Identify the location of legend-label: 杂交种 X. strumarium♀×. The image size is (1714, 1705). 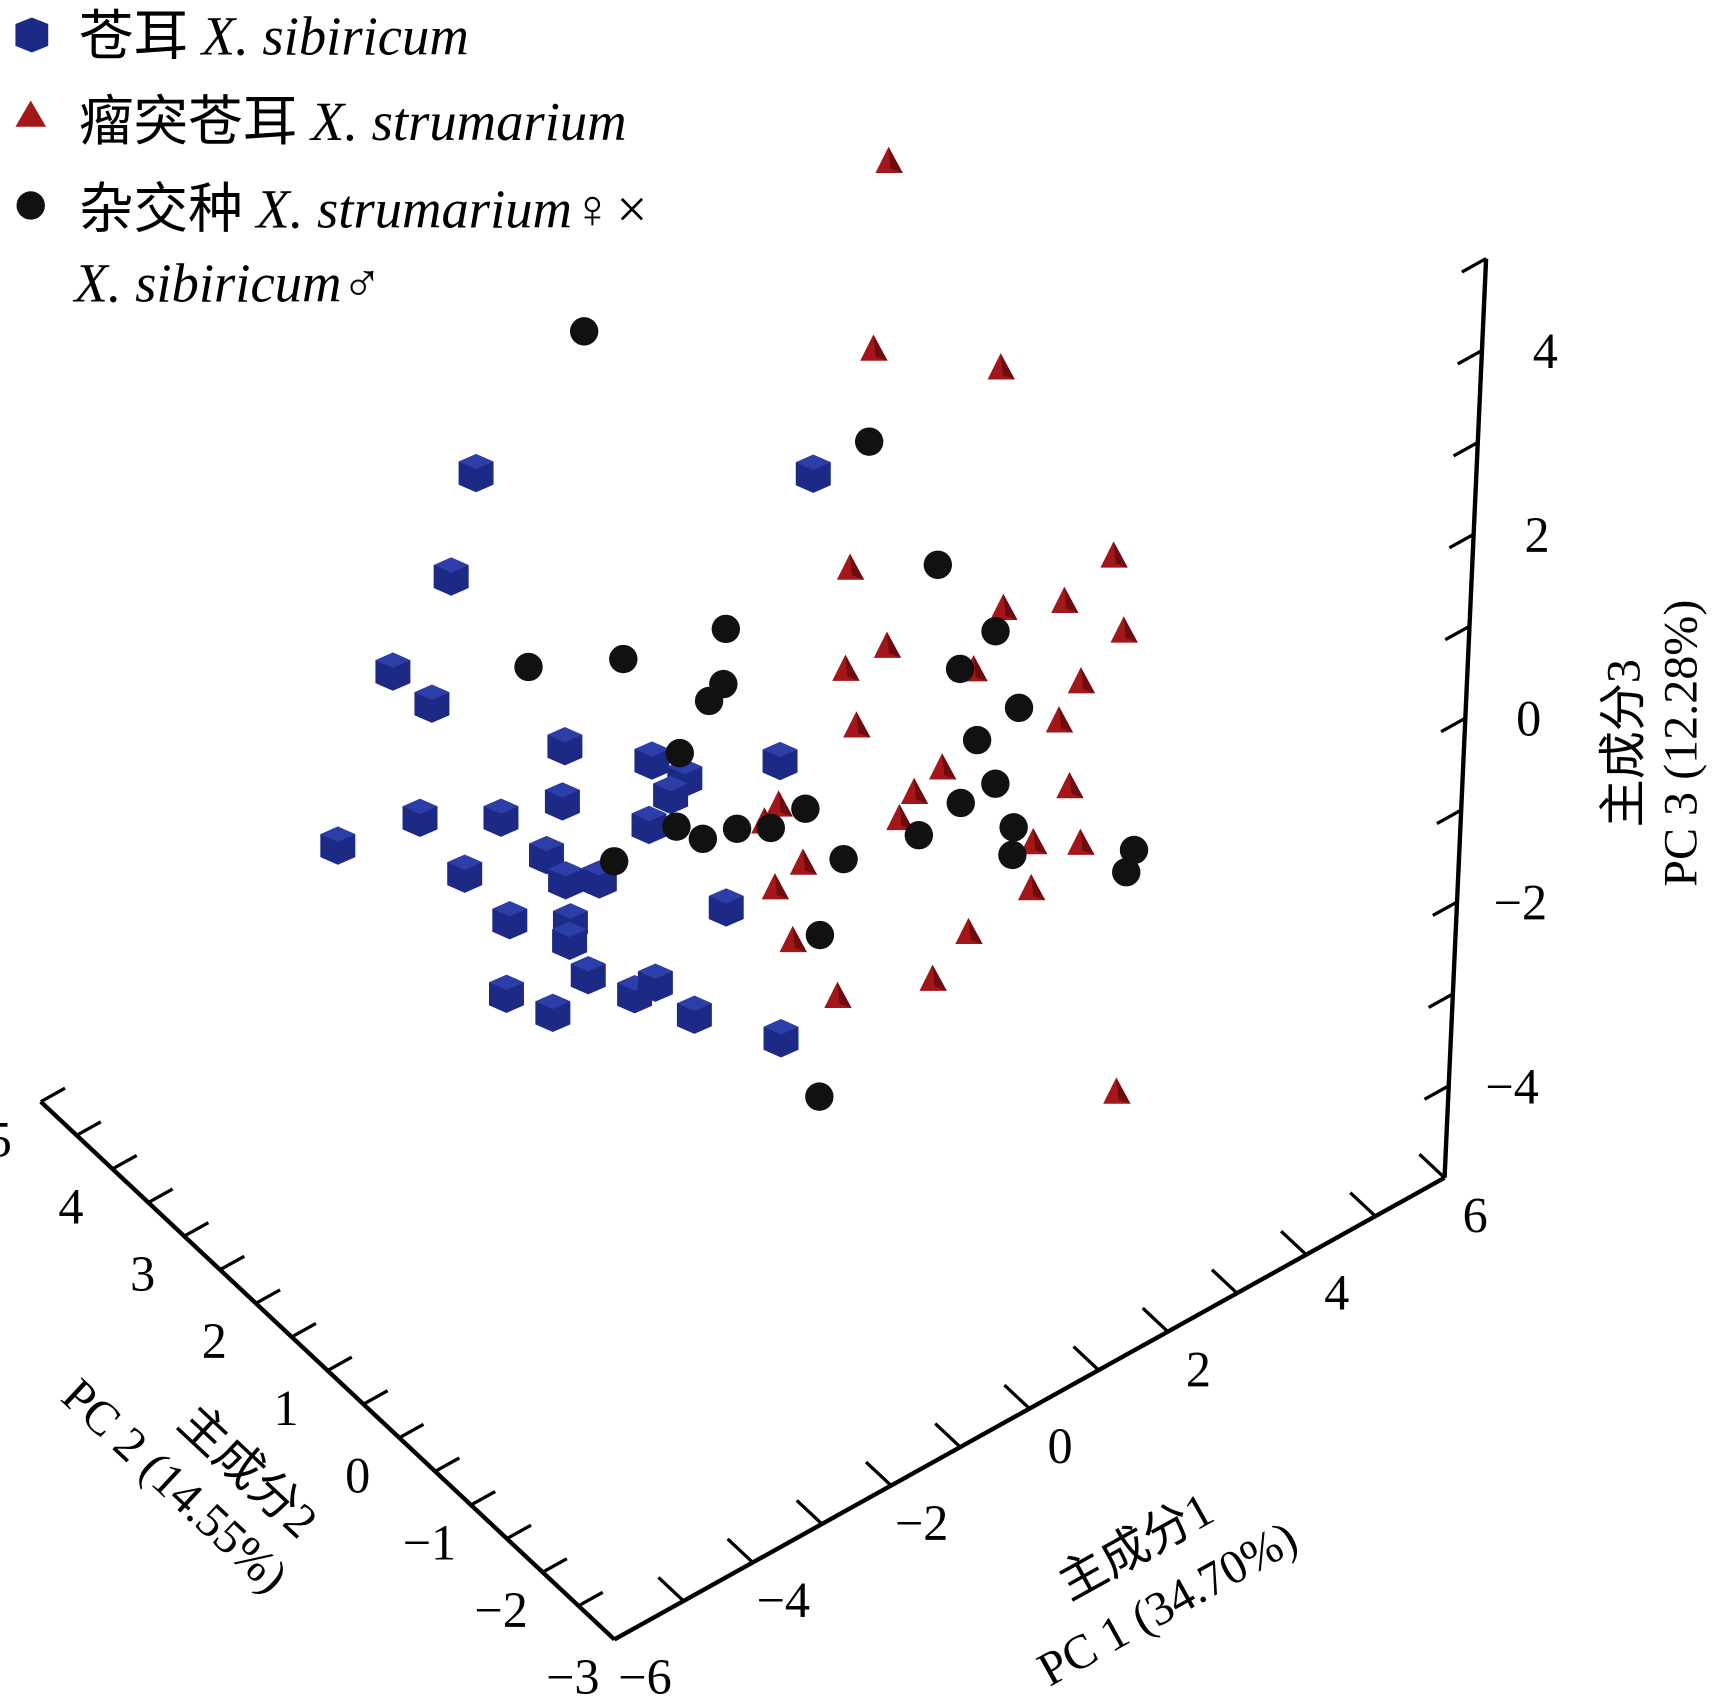
(364, 208).